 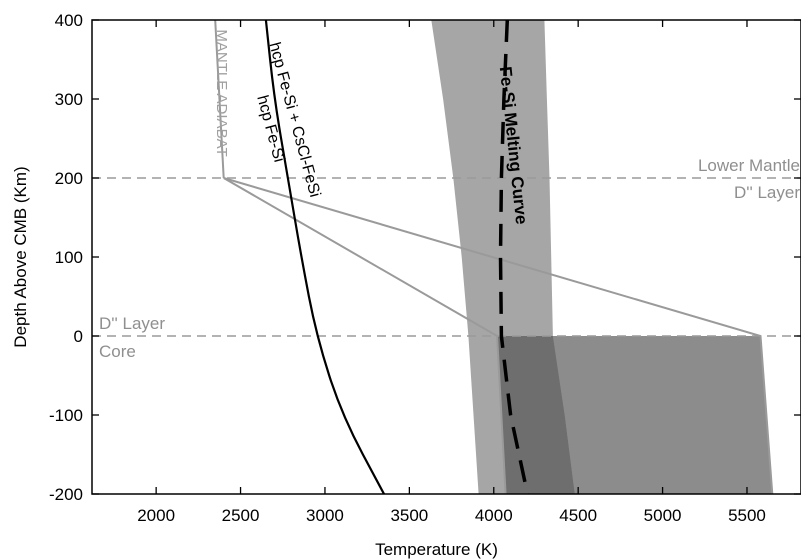 What do you see at coordinates (747, 515) in the screenshot?
I see `x-tick-label: 5500` at bounding box center [747, 515].